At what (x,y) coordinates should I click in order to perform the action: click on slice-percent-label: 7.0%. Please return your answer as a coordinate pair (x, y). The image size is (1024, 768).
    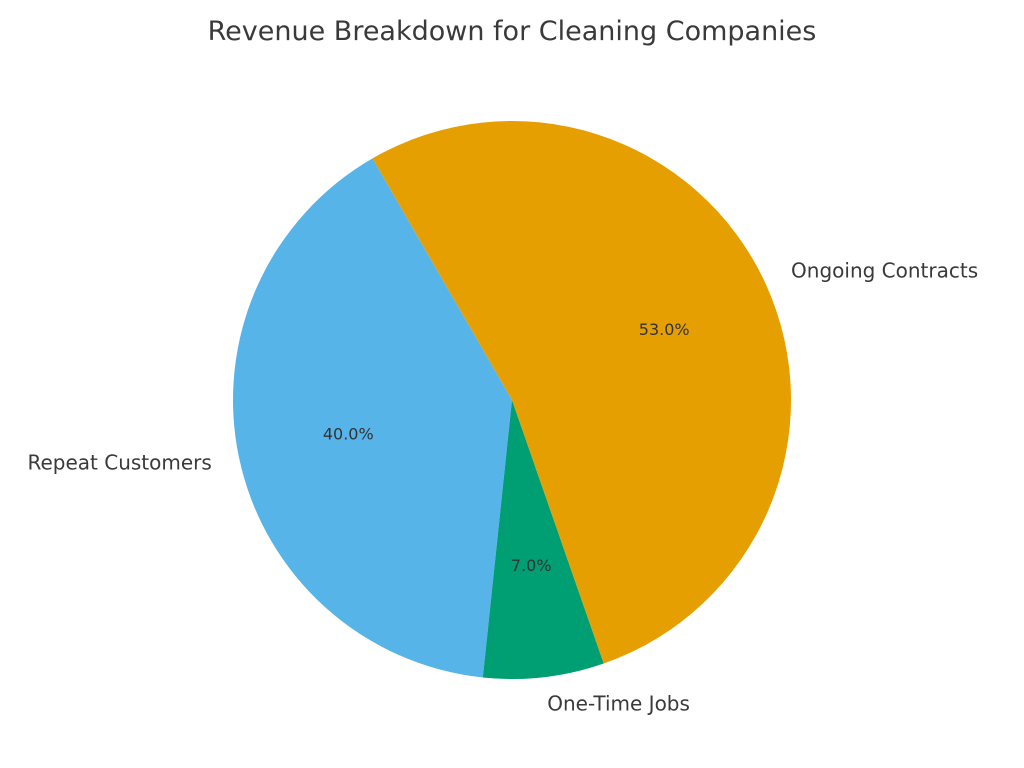
    Looking at the image, I should click on (531, 565).